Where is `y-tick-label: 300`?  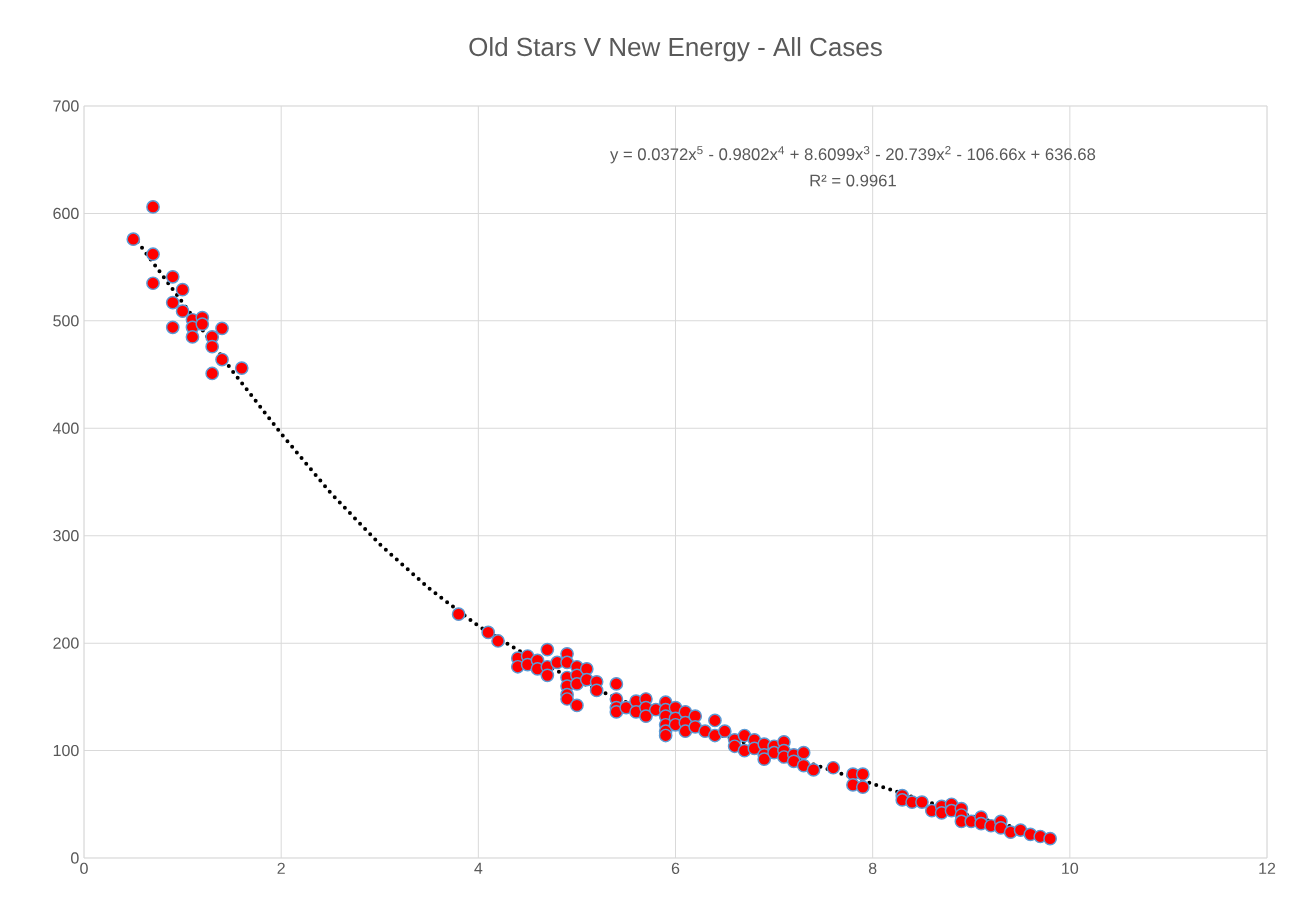 y-tick-label: 300 is located at coordinates (66, 536).